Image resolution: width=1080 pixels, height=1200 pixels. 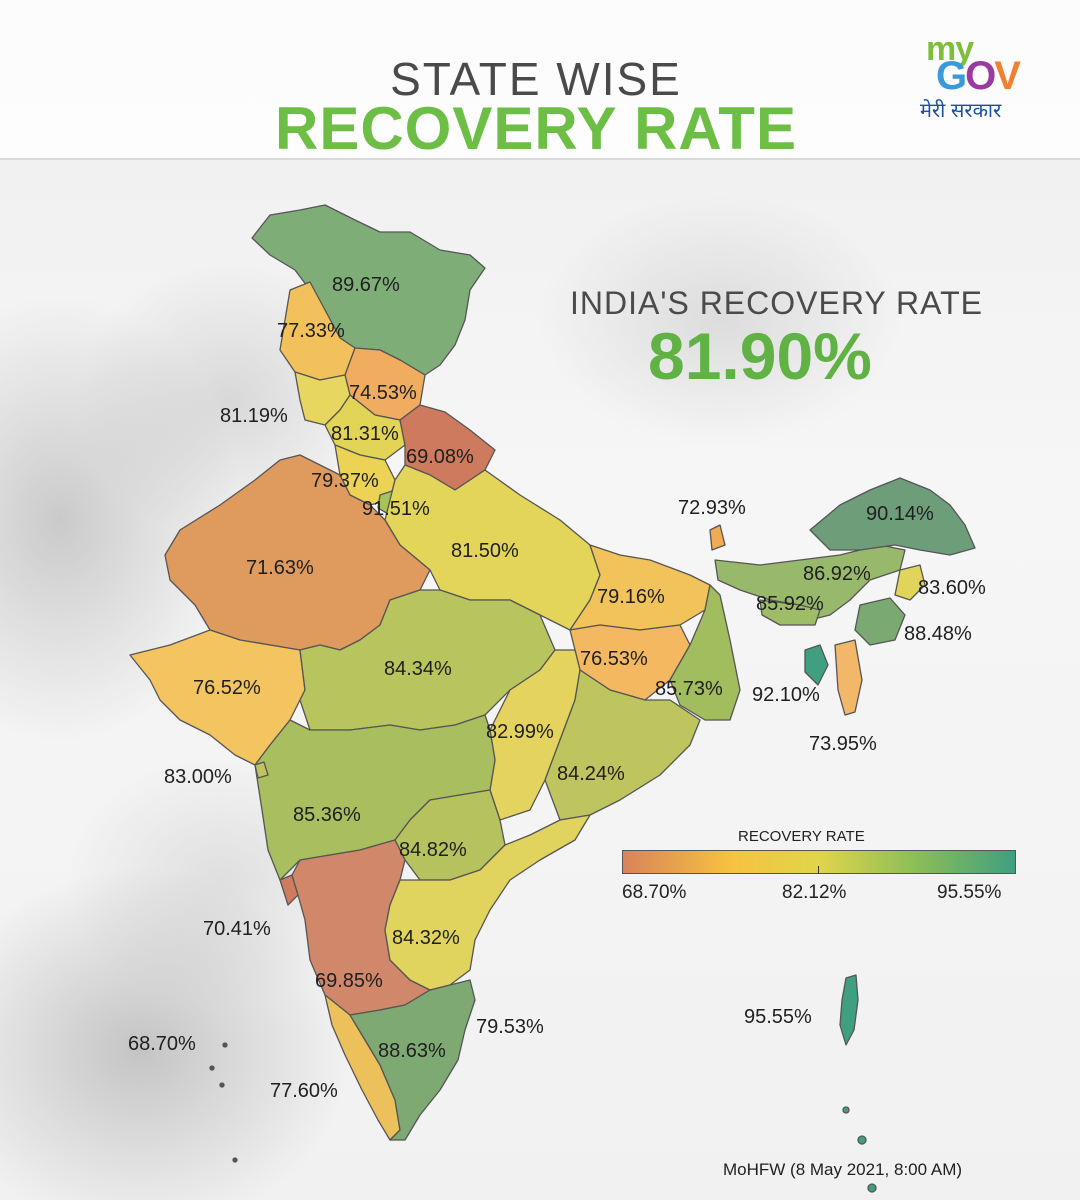 What do you see at coordinates (412, 1051) in the screenshot?
I see `label-tamil-nadu: 88.63%` at bounding box center [412, 1051].